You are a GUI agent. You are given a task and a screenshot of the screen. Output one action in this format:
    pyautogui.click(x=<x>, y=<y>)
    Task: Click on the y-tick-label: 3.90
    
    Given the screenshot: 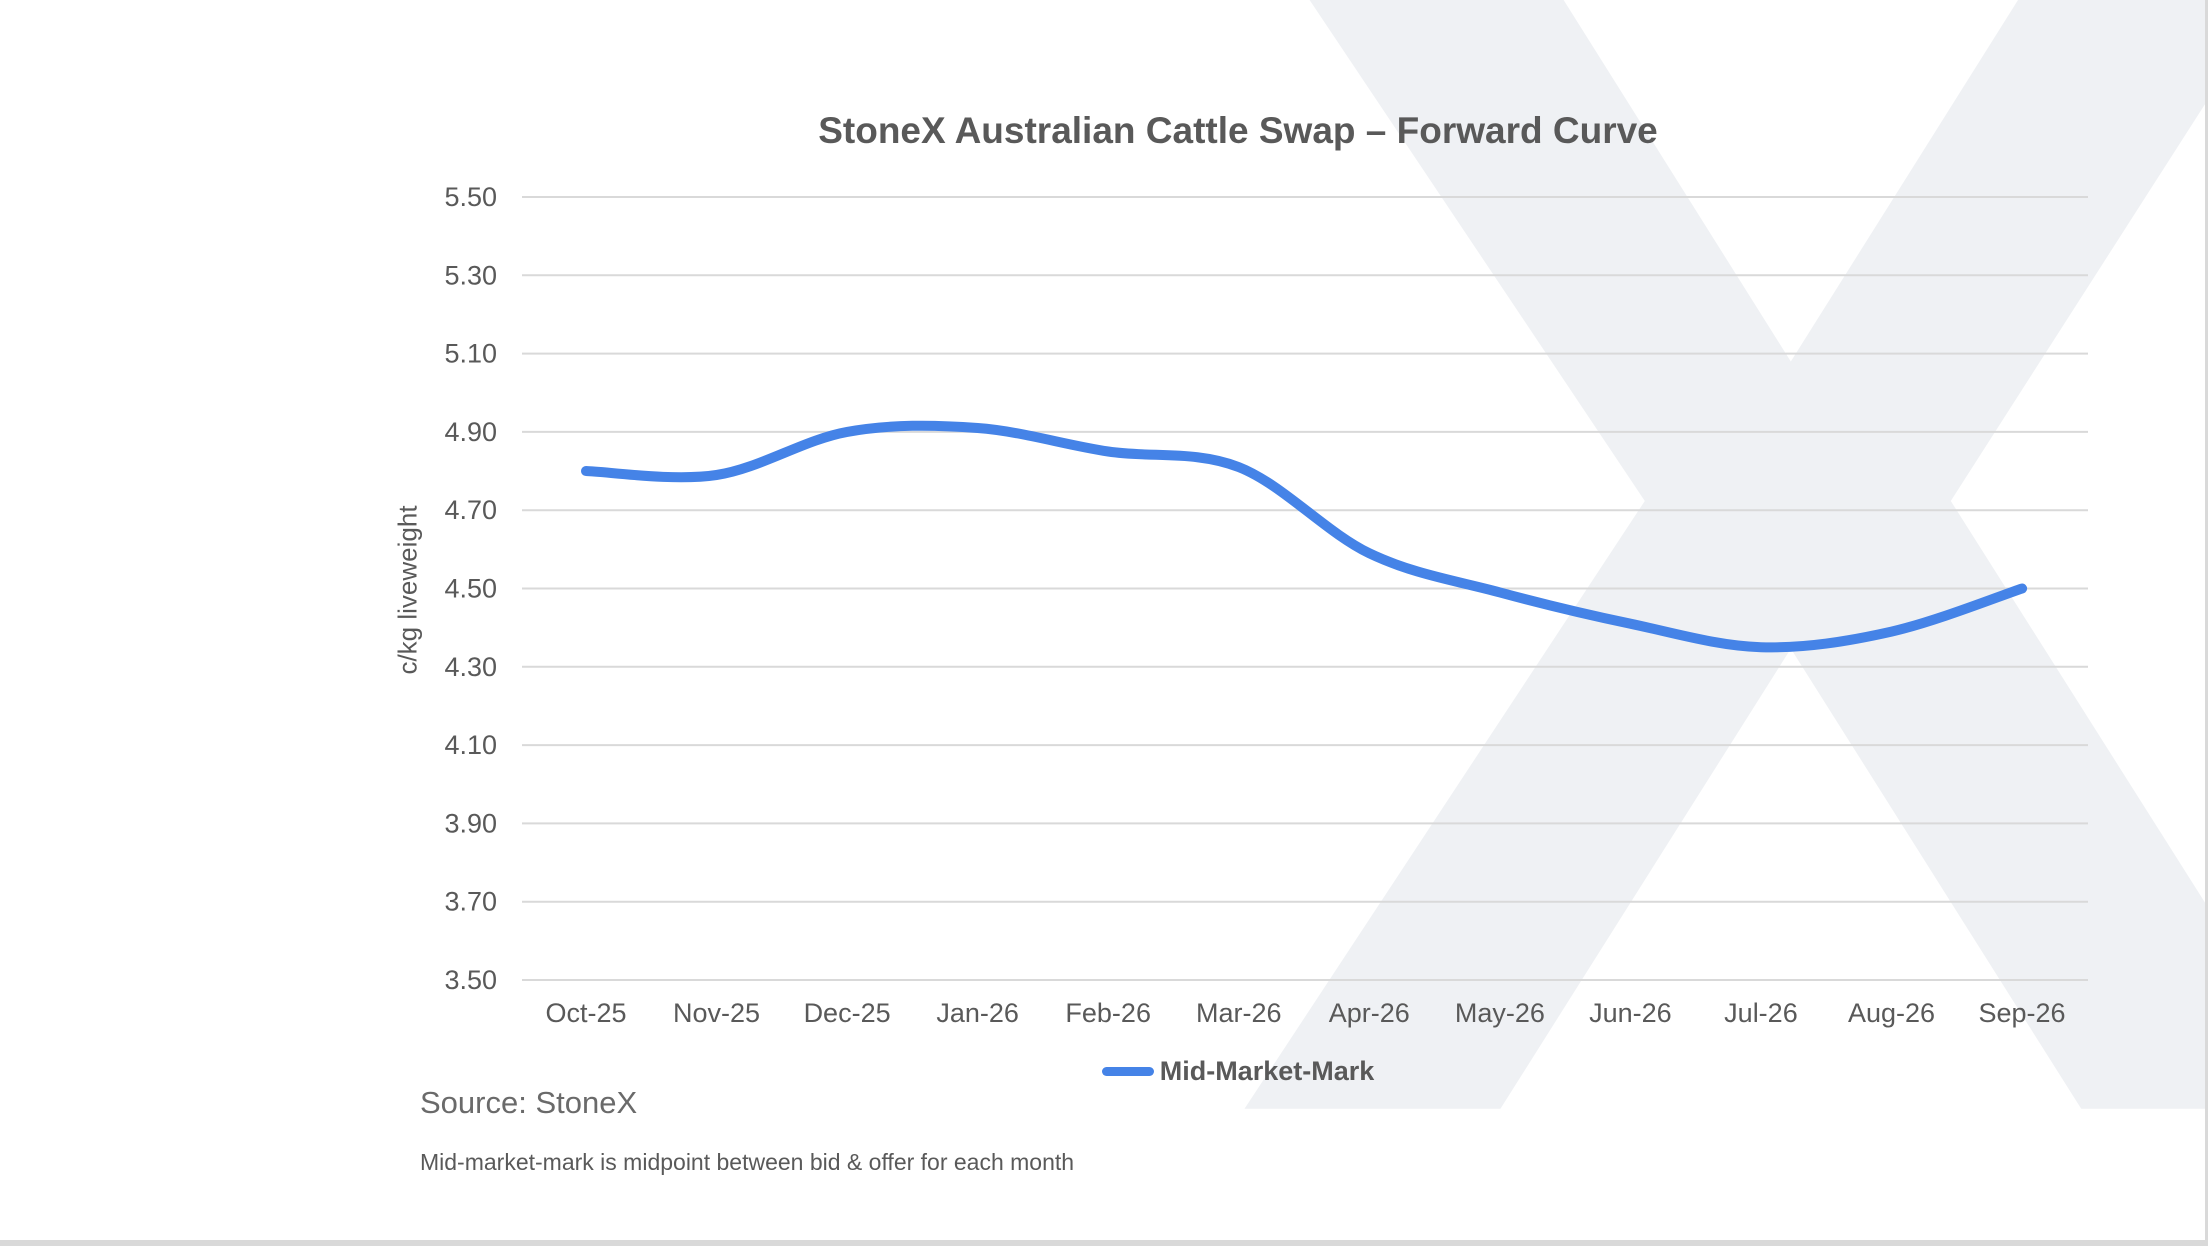 What is the action you would take?
    pyautogui.click(x=470, y=823)
    